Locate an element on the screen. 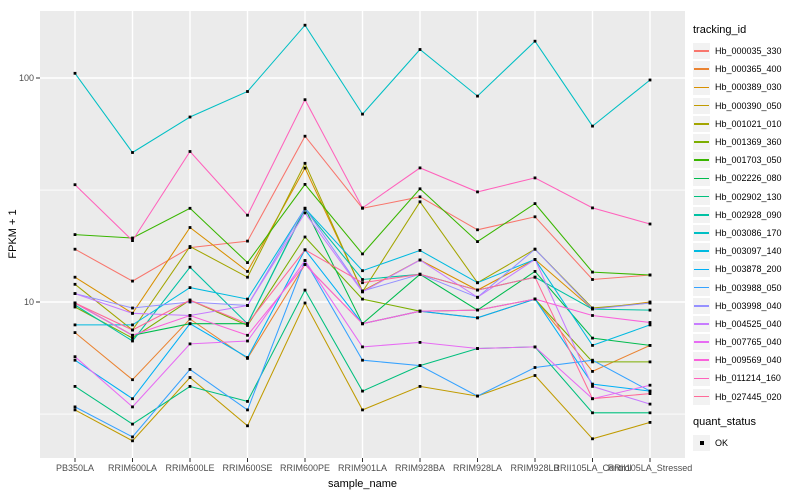 This screenshot has height=500, width=800. y-tick-label: 100 is located at coordinates (26, 78).